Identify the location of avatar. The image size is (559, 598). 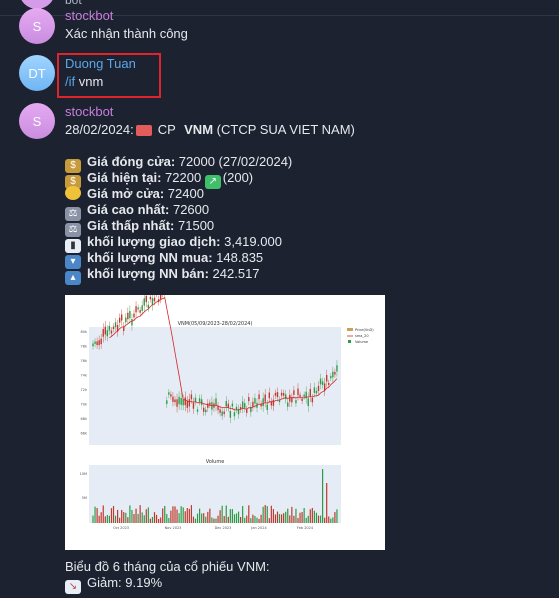
(37, 4).